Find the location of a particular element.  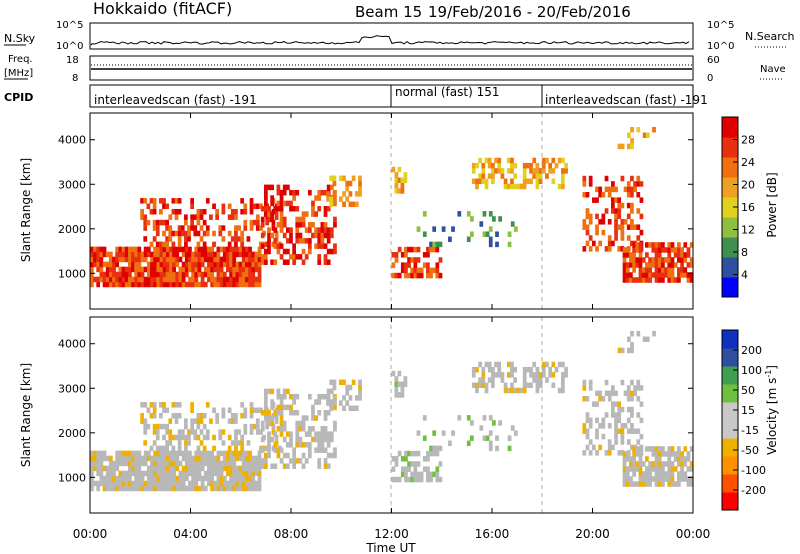

colorbar-tick-label: 24 is located at coordinates (748, 162).